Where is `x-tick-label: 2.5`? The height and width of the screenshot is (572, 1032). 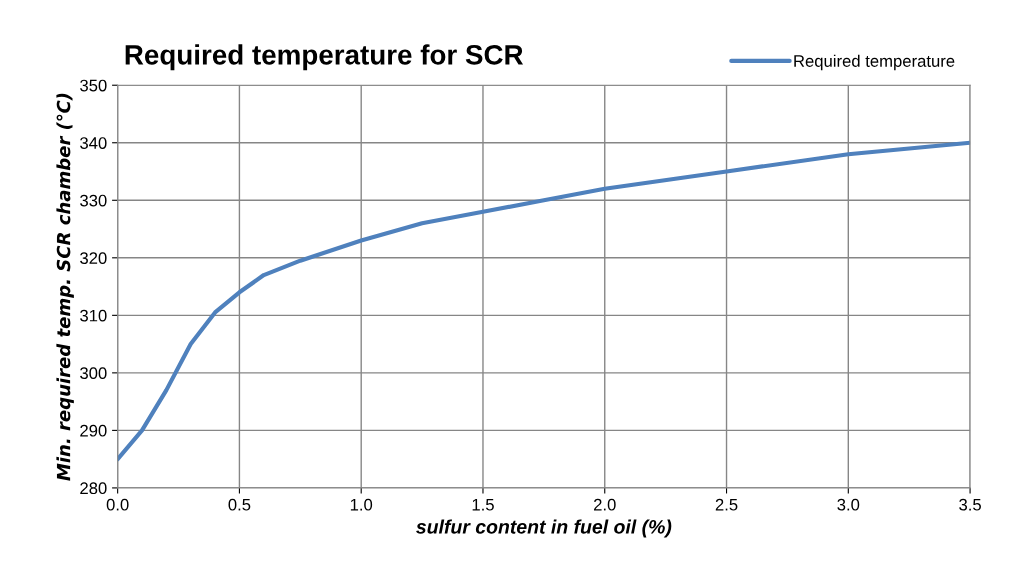 x-tick-label: 2.5 is located at coordinates (726, 504).